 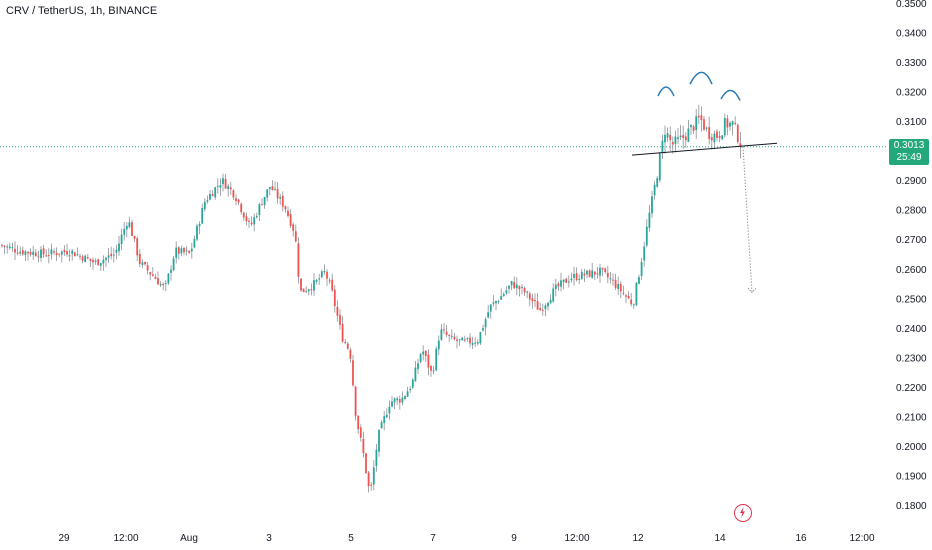 I want to click on bar-countdown-label: 25:49, so click(x=909, y=157).